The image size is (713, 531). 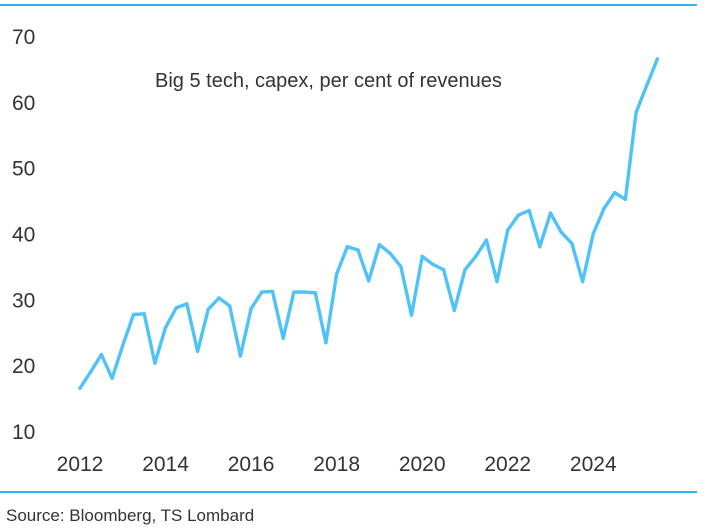 I want to click on x-axis-ticks: 2012 2014 2016 2018 2020 2022 2024, so click(x=337, y=464).